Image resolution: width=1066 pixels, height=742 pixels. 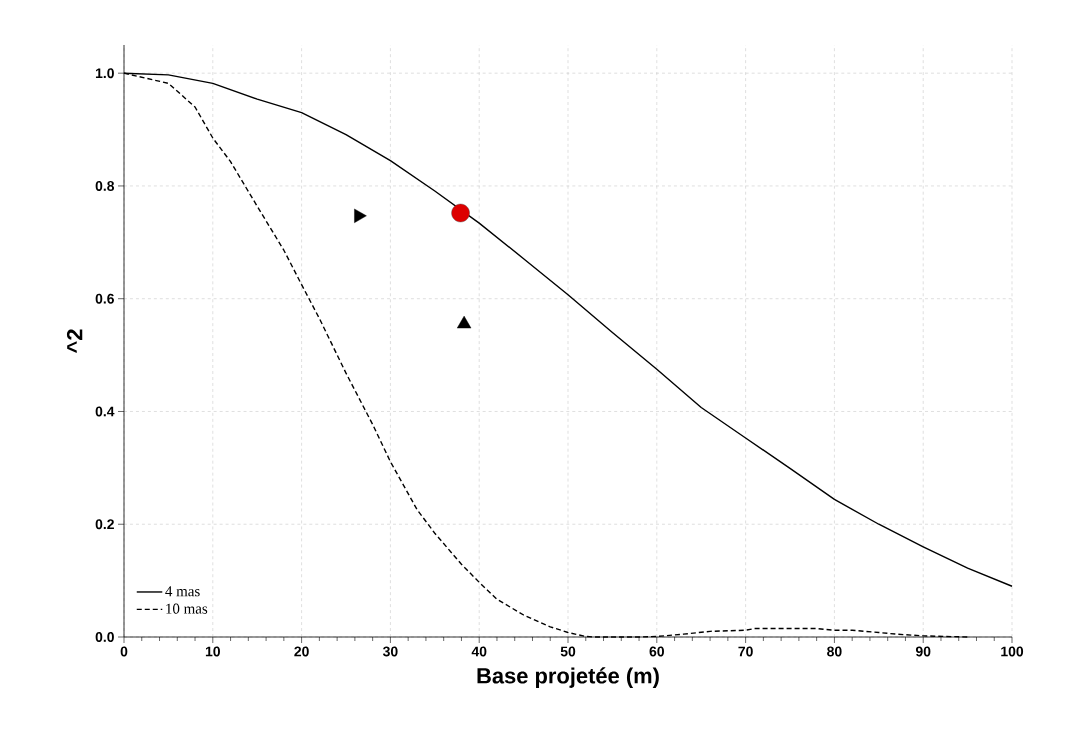 What do you see at coordinates (124, 651) in the screenshot?
I see `x-tick-label: 0` at bounding box center [124, 651].